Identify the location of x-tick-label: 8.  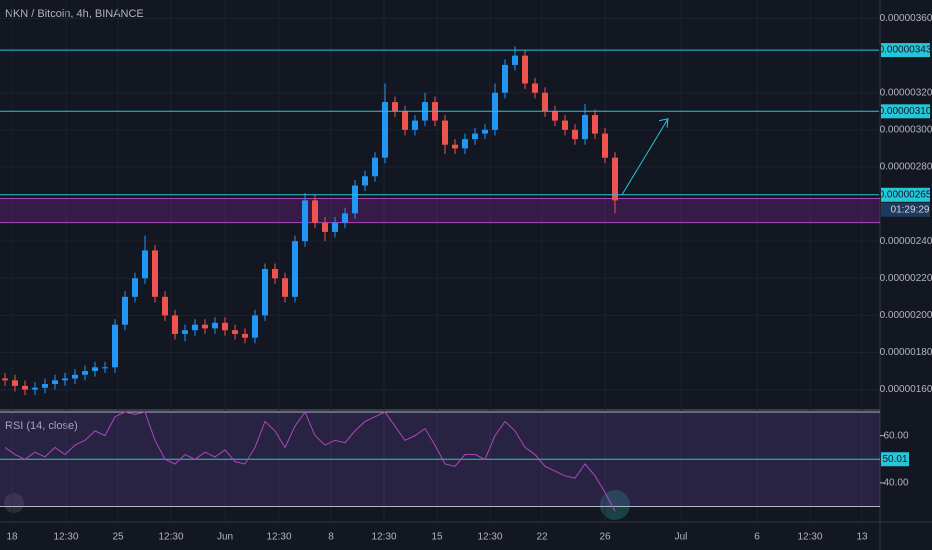
(331, 537).